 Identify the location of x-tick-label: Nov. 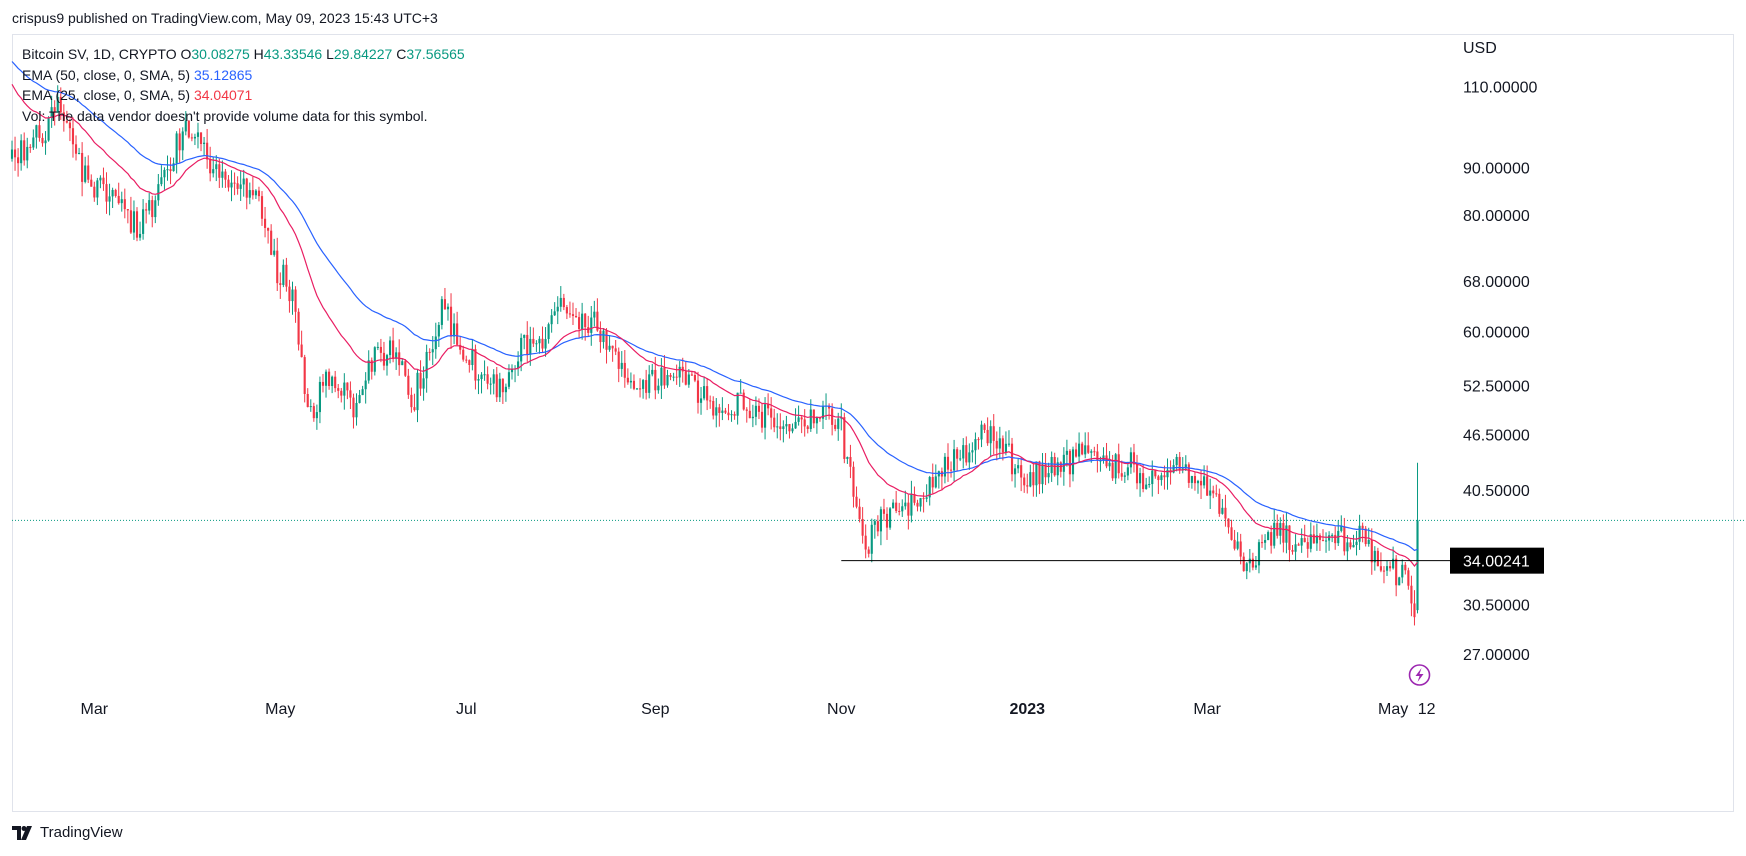
(841, 709).